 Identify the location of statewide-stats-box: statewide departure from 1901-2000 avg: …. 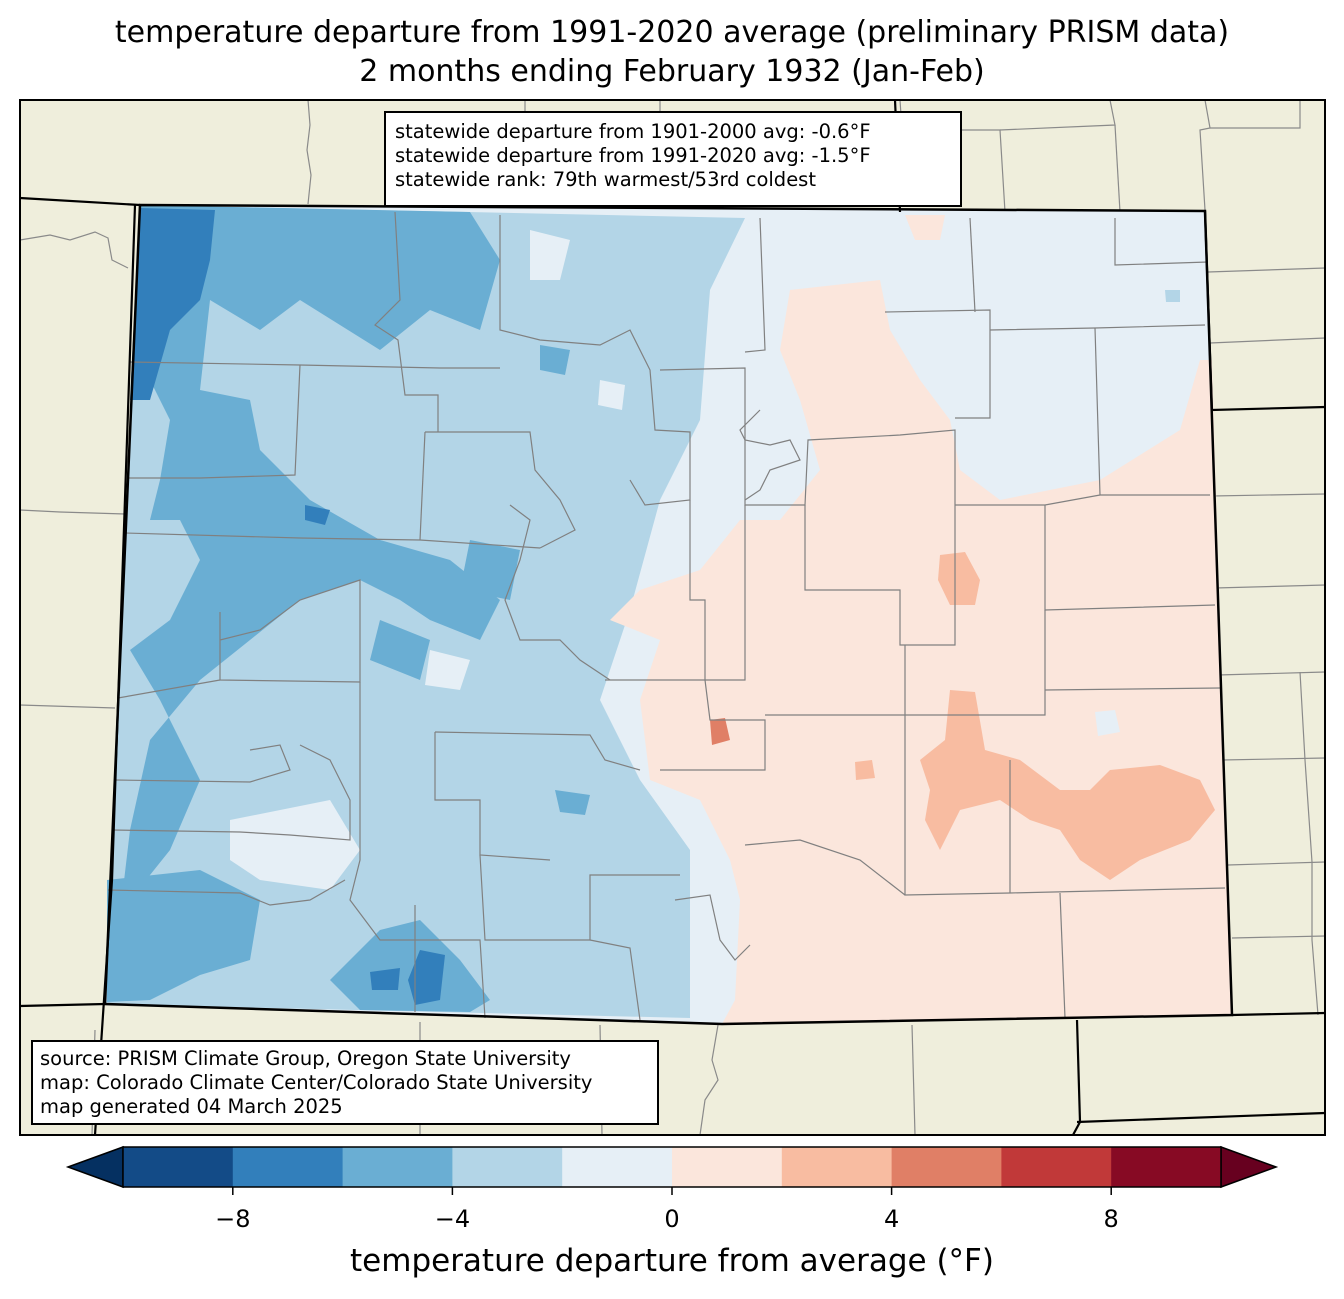
(673, 159).